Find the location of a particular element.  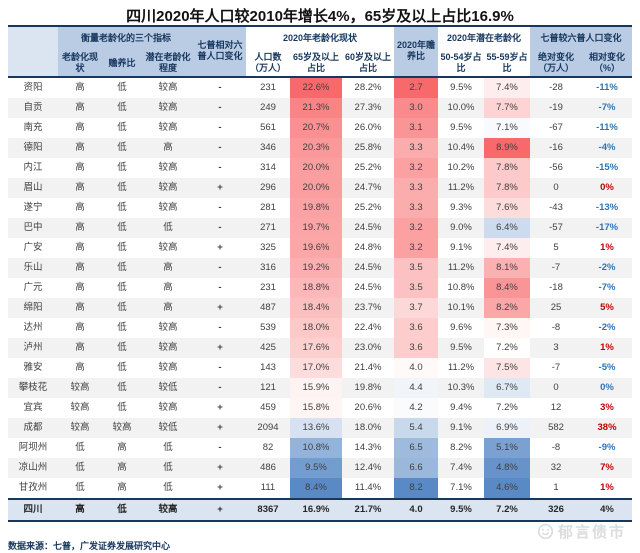

cell-p60: 21.7% is located at coordinates (368, 509).